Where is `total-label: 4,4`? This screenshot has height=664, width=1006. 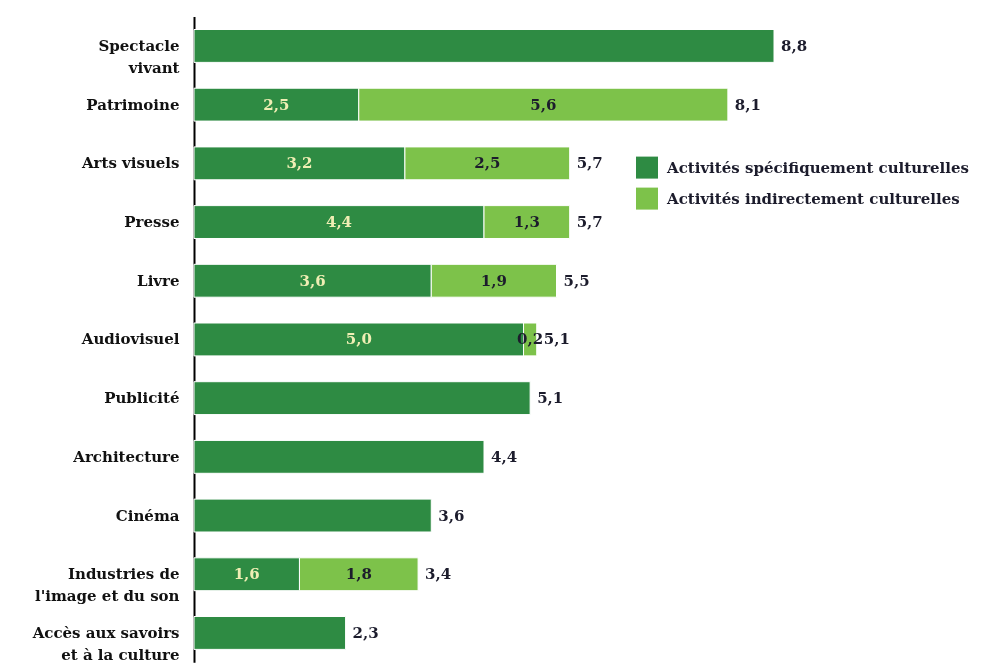
total-label: 4,4 is located at coordinates (504, 456).